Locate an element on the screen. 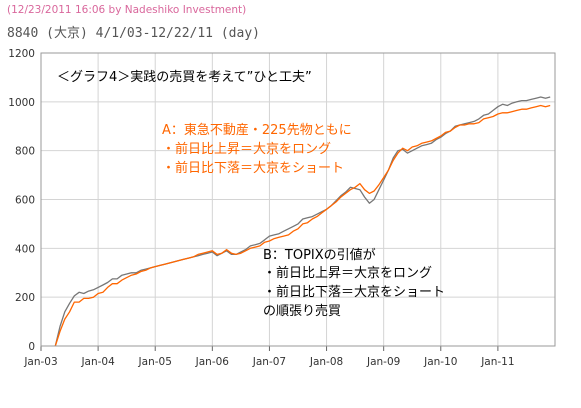 Image resolution: width=581 pixels, height=408 pixels. annotation-a-line: A：東急不動産・225先物ともに is located at coordinates (257, 130).